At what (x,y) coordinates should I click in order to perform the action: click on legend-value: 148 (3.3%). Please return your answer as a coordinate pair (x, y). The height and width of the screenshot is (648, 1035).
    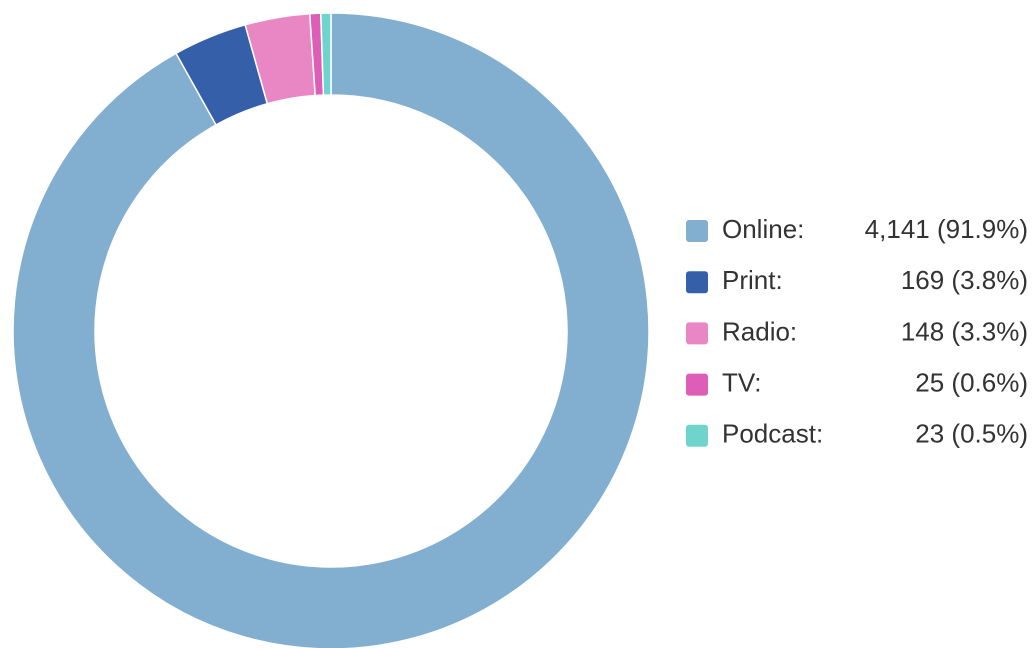
    Looking at the image, I should click on (964, 331).